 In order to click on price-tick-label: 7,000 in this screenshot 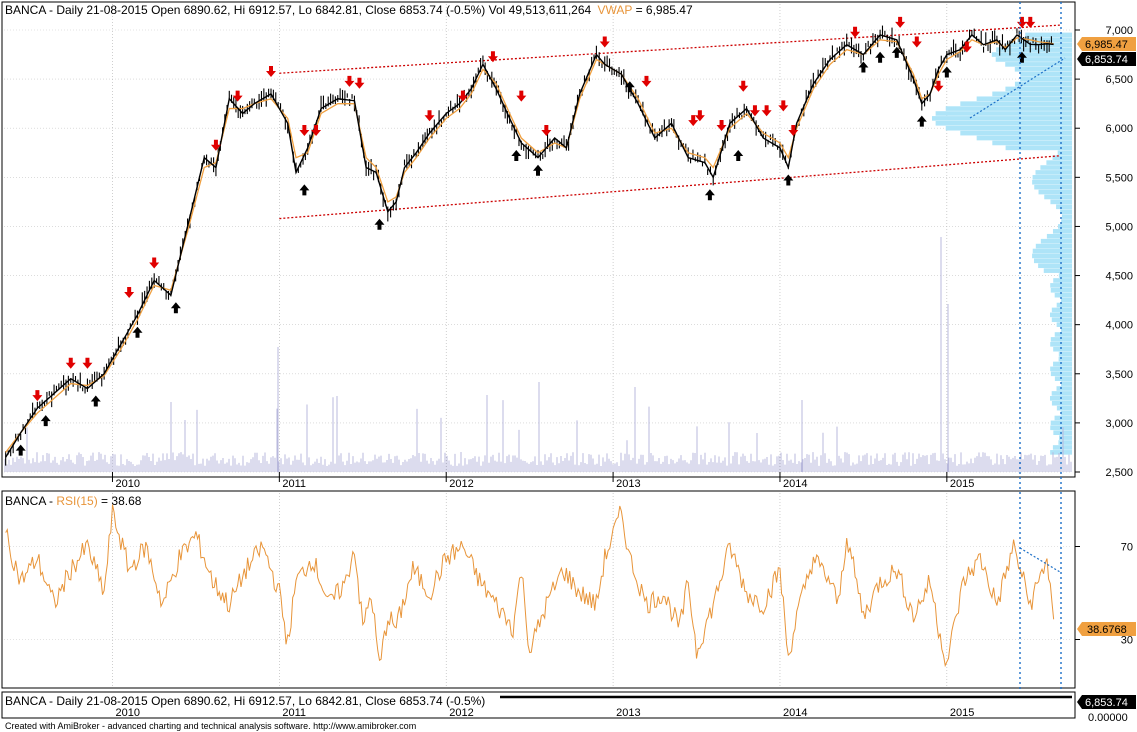, I will do `click(1119, 31)`.